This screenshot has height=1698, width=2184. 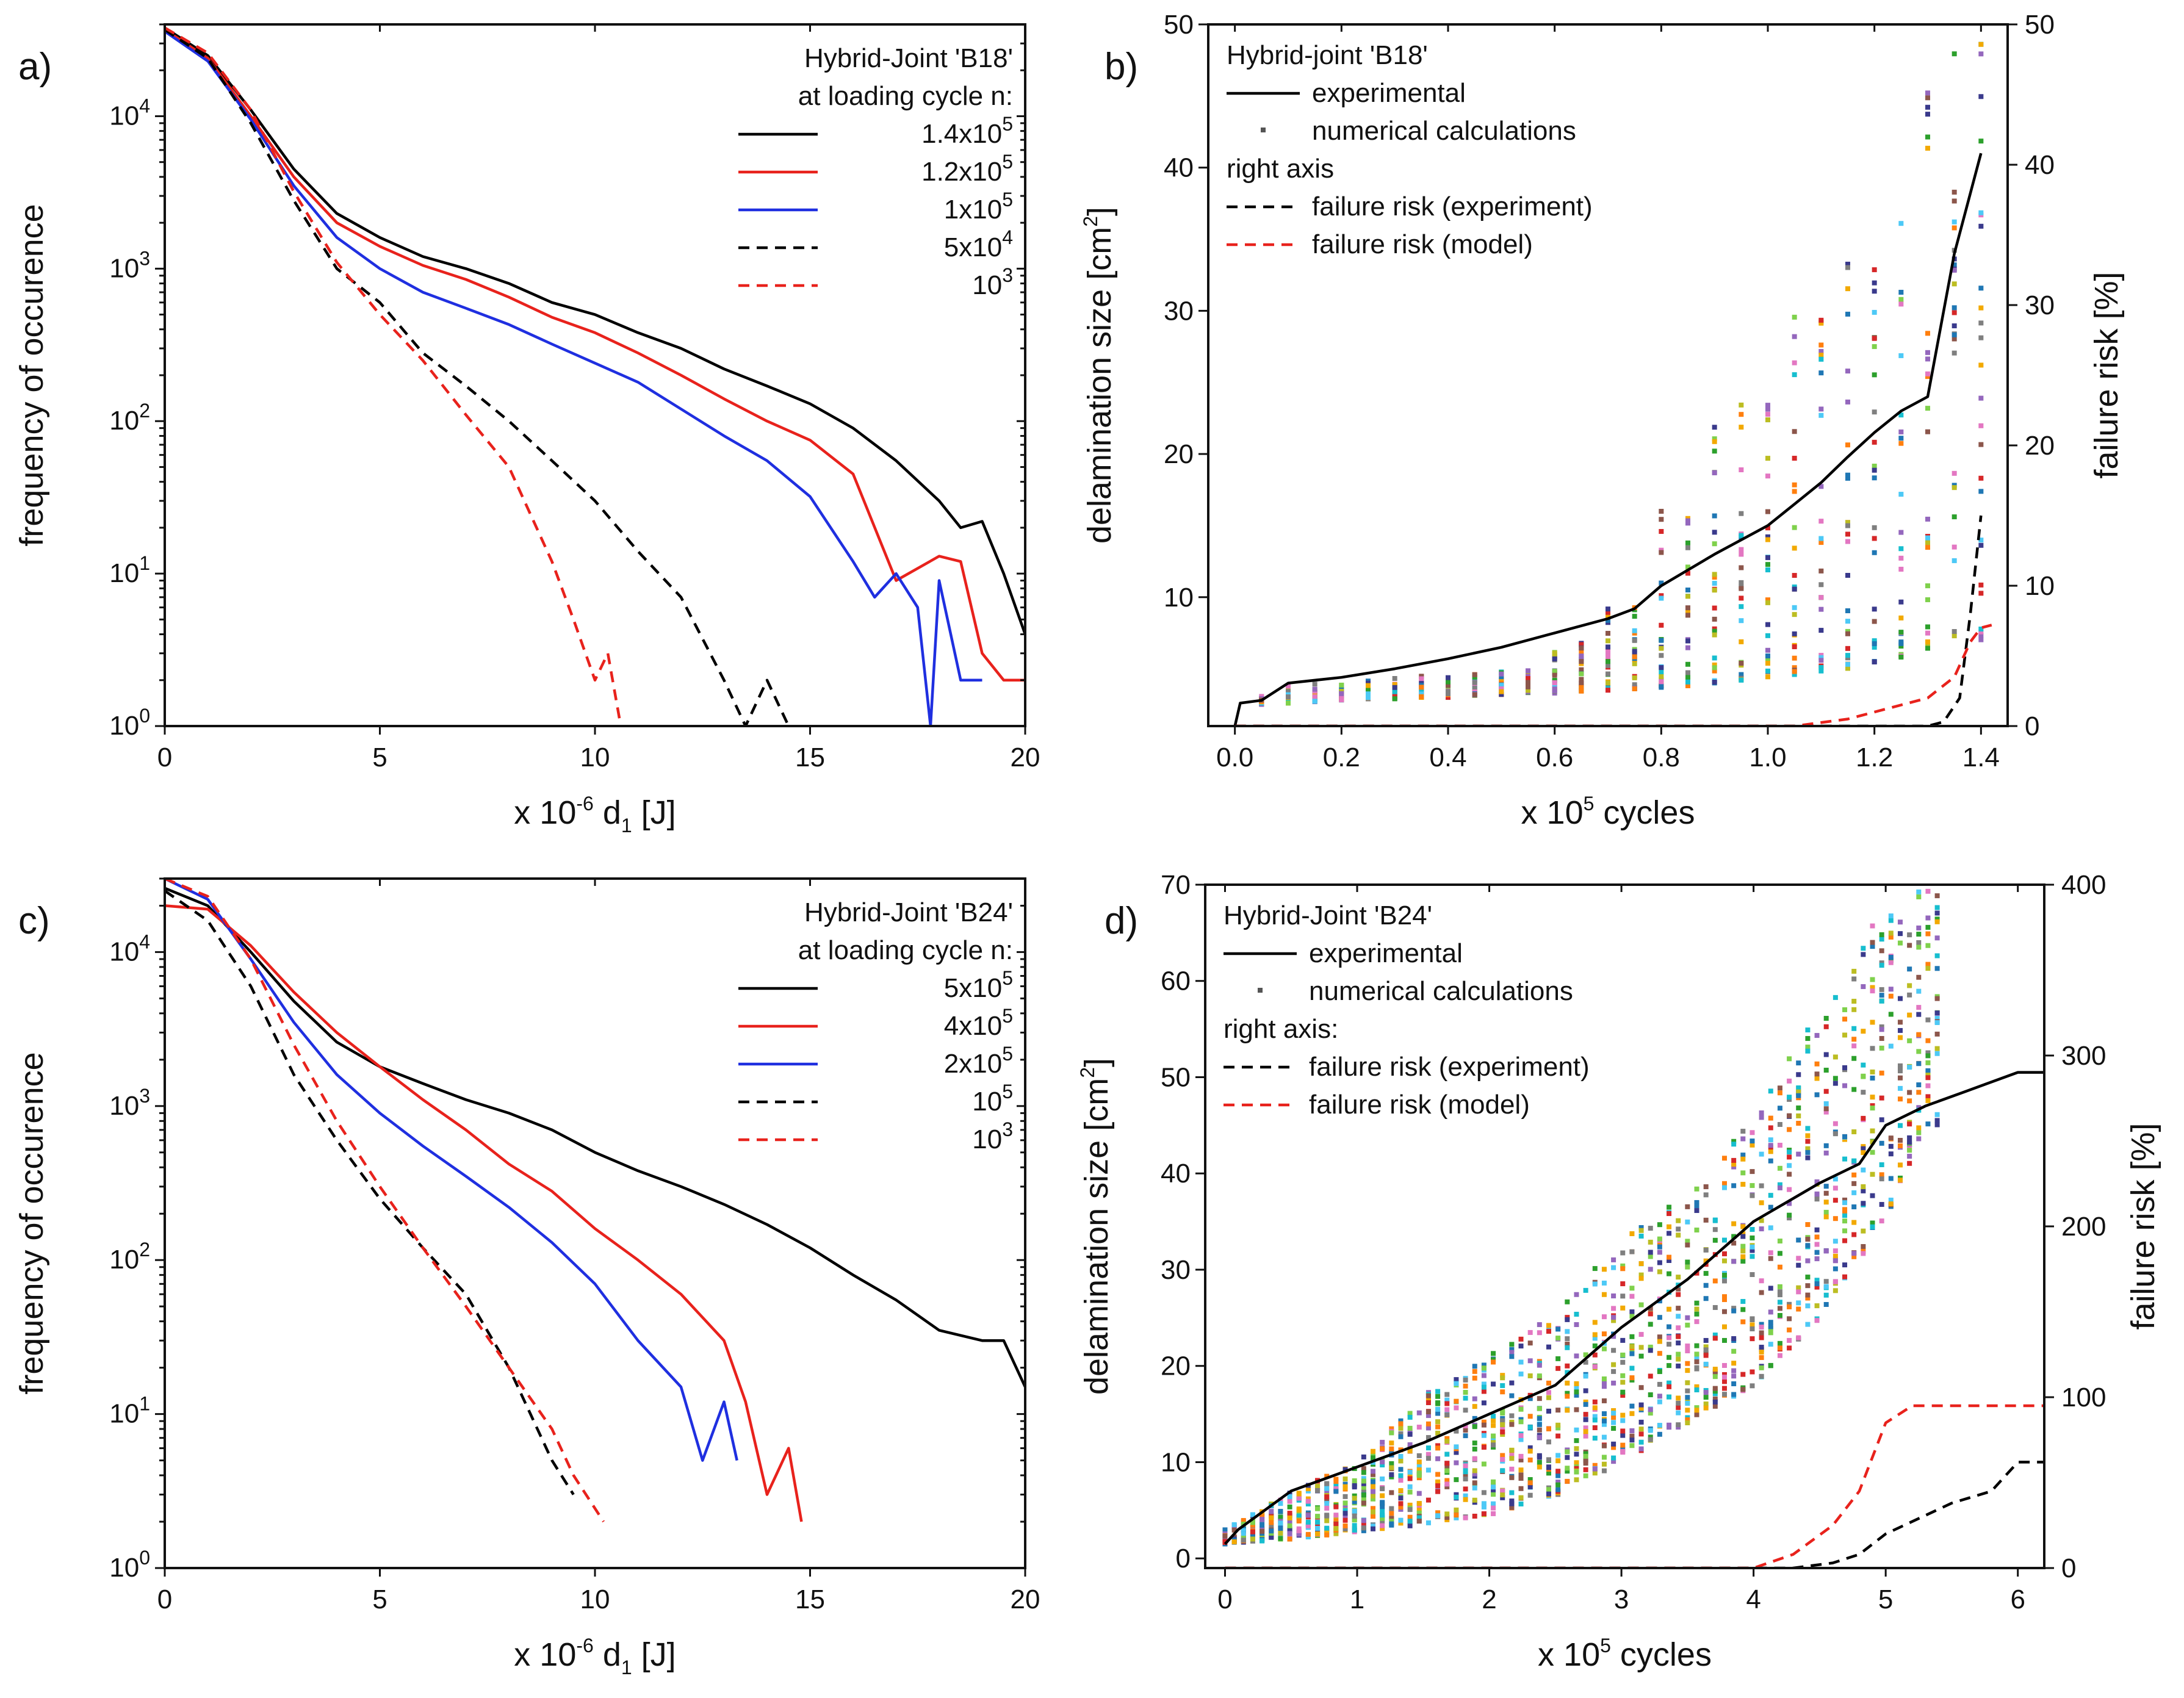 What do you see at coordinates (1176, 1174) in the screenshot?
I see `y-tick-label: 40` at bounding box center [1176, 1174].